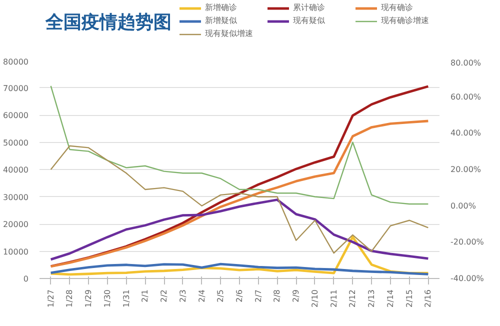 The image size is (500, 326). I want to click on y2-tick-label: 0.00%, so click(463, 205).